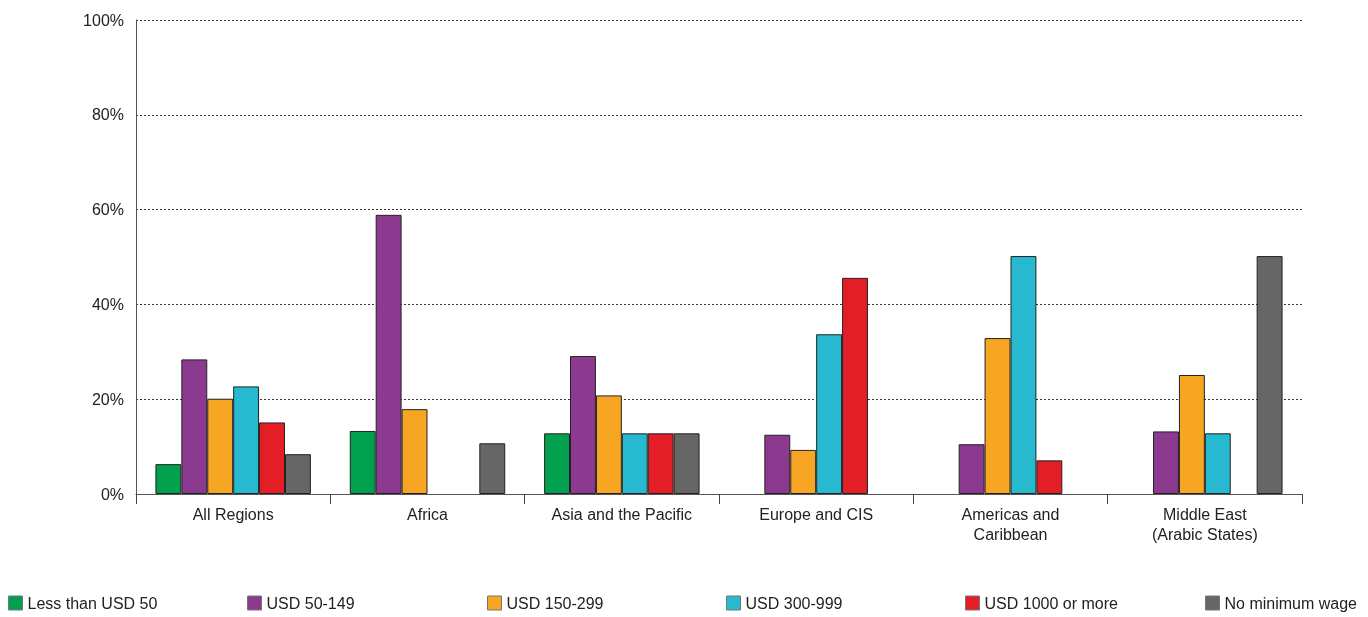 Image resolution: width=1368 pixels, height=617 pixels. What do you see at coordinates (428, 514) in the screenshot?
I see `x-tick-label: Africa` at bounding box center [428, 514].